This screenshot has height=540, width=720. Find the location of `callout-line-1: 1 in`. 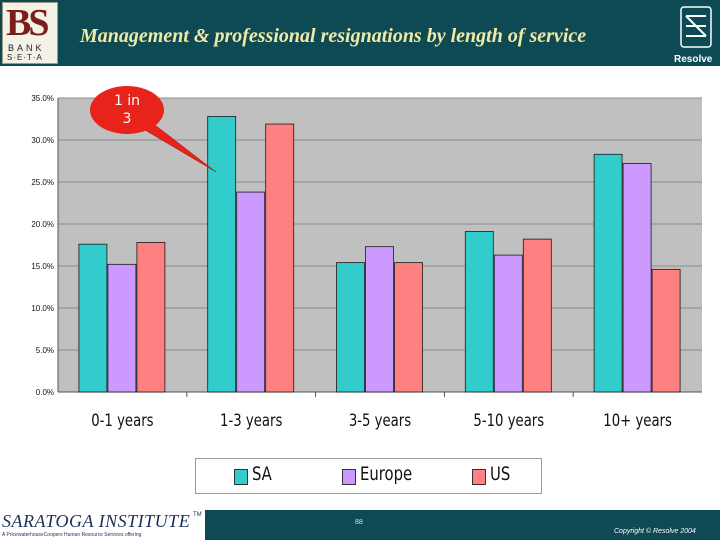

callout-line-1: 1 in is located at coordinates (127, 101).